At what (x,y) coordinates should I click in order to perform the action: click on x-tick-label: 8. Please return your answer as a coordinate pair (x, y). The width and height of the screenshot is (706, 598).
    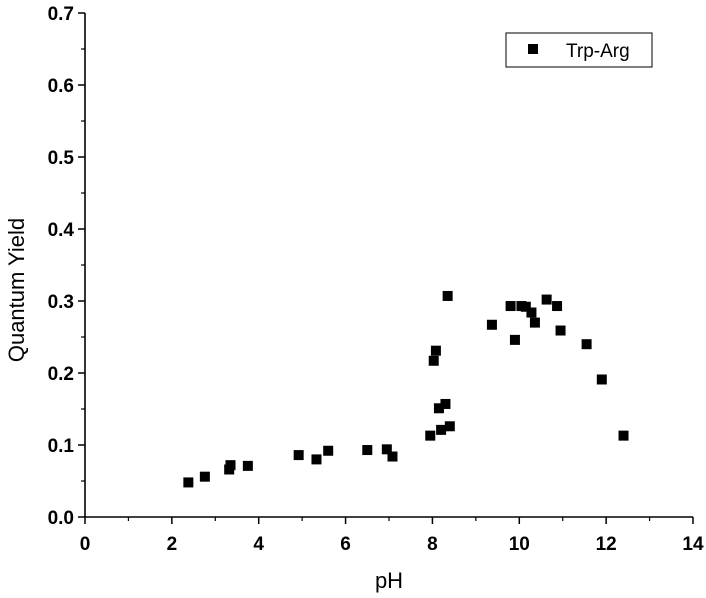
    Looking at the image, I should click on (432, 544).